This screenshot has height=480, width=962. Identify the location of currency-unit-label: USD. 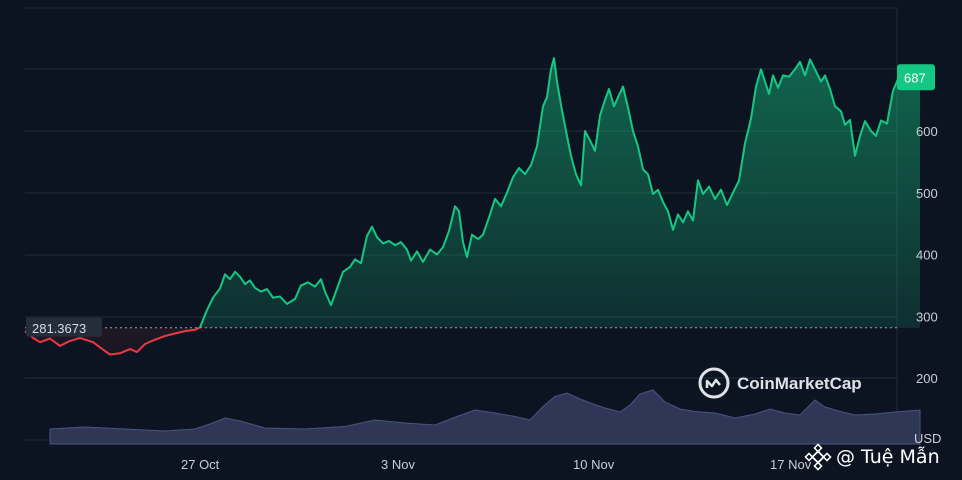
(927, 438).